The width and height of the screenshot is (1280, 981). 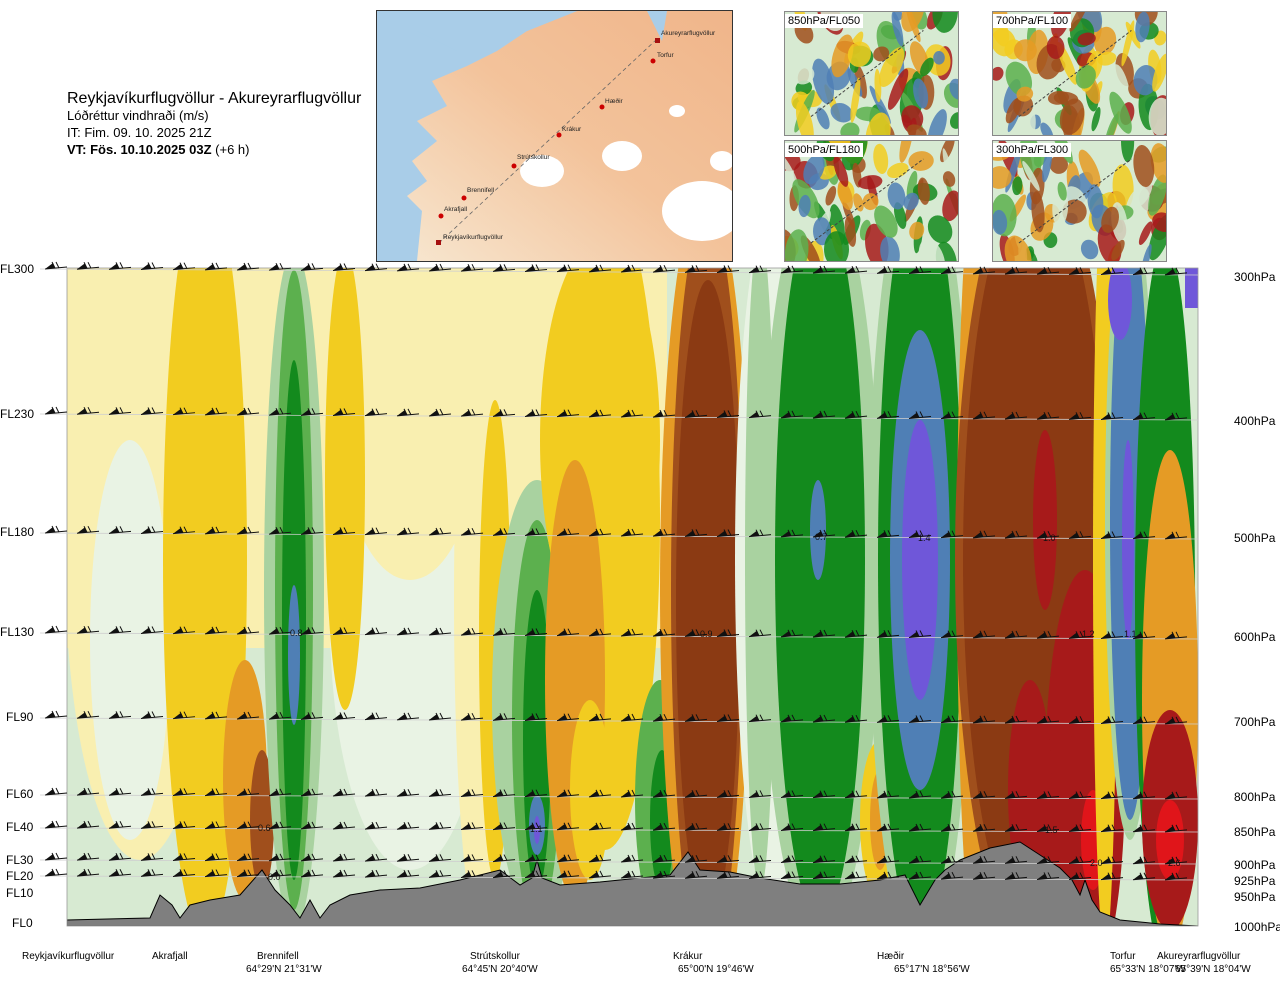 I want to click on fl-label: FL230, so click(x=17, y=414).